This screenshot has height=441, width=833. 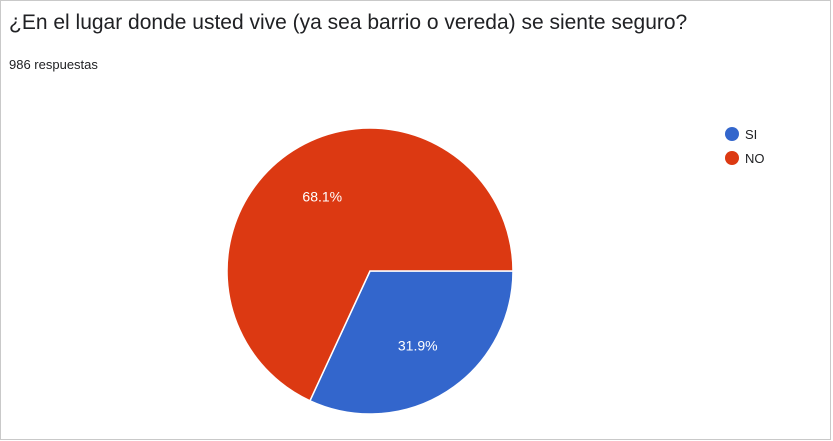 I want to click on legend-item-no: NO, so click(x=745, y=158).